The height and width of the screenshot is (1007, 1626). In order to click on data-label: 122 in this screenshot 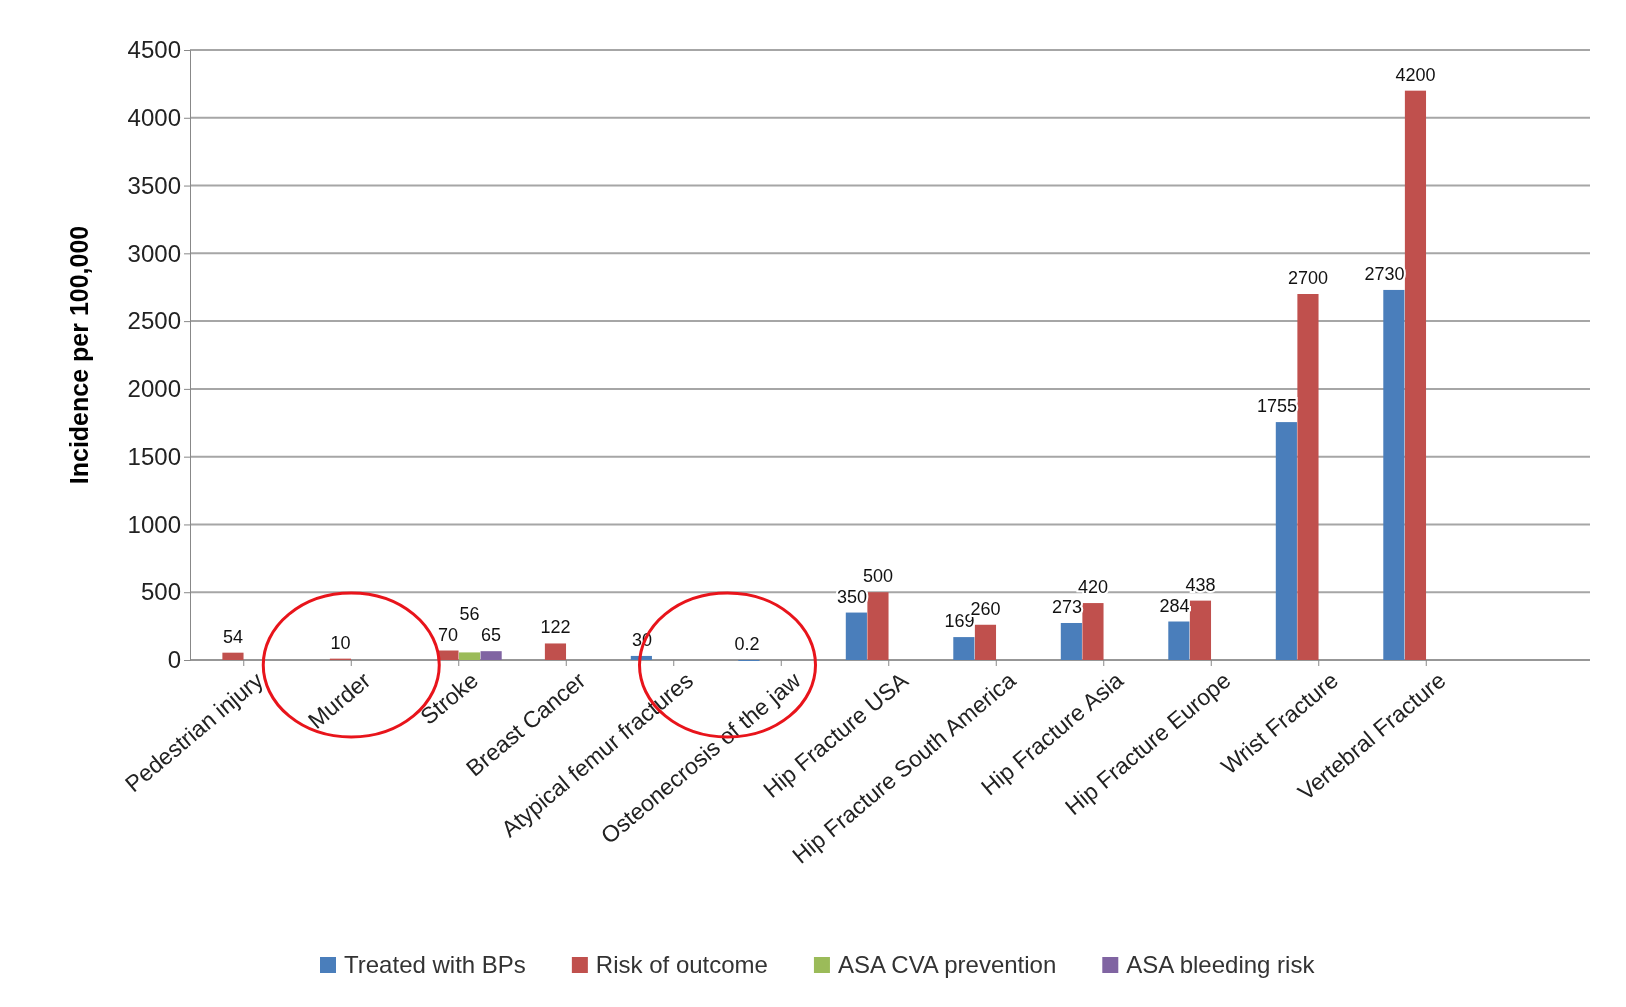, I will do `click(555, 627)`.